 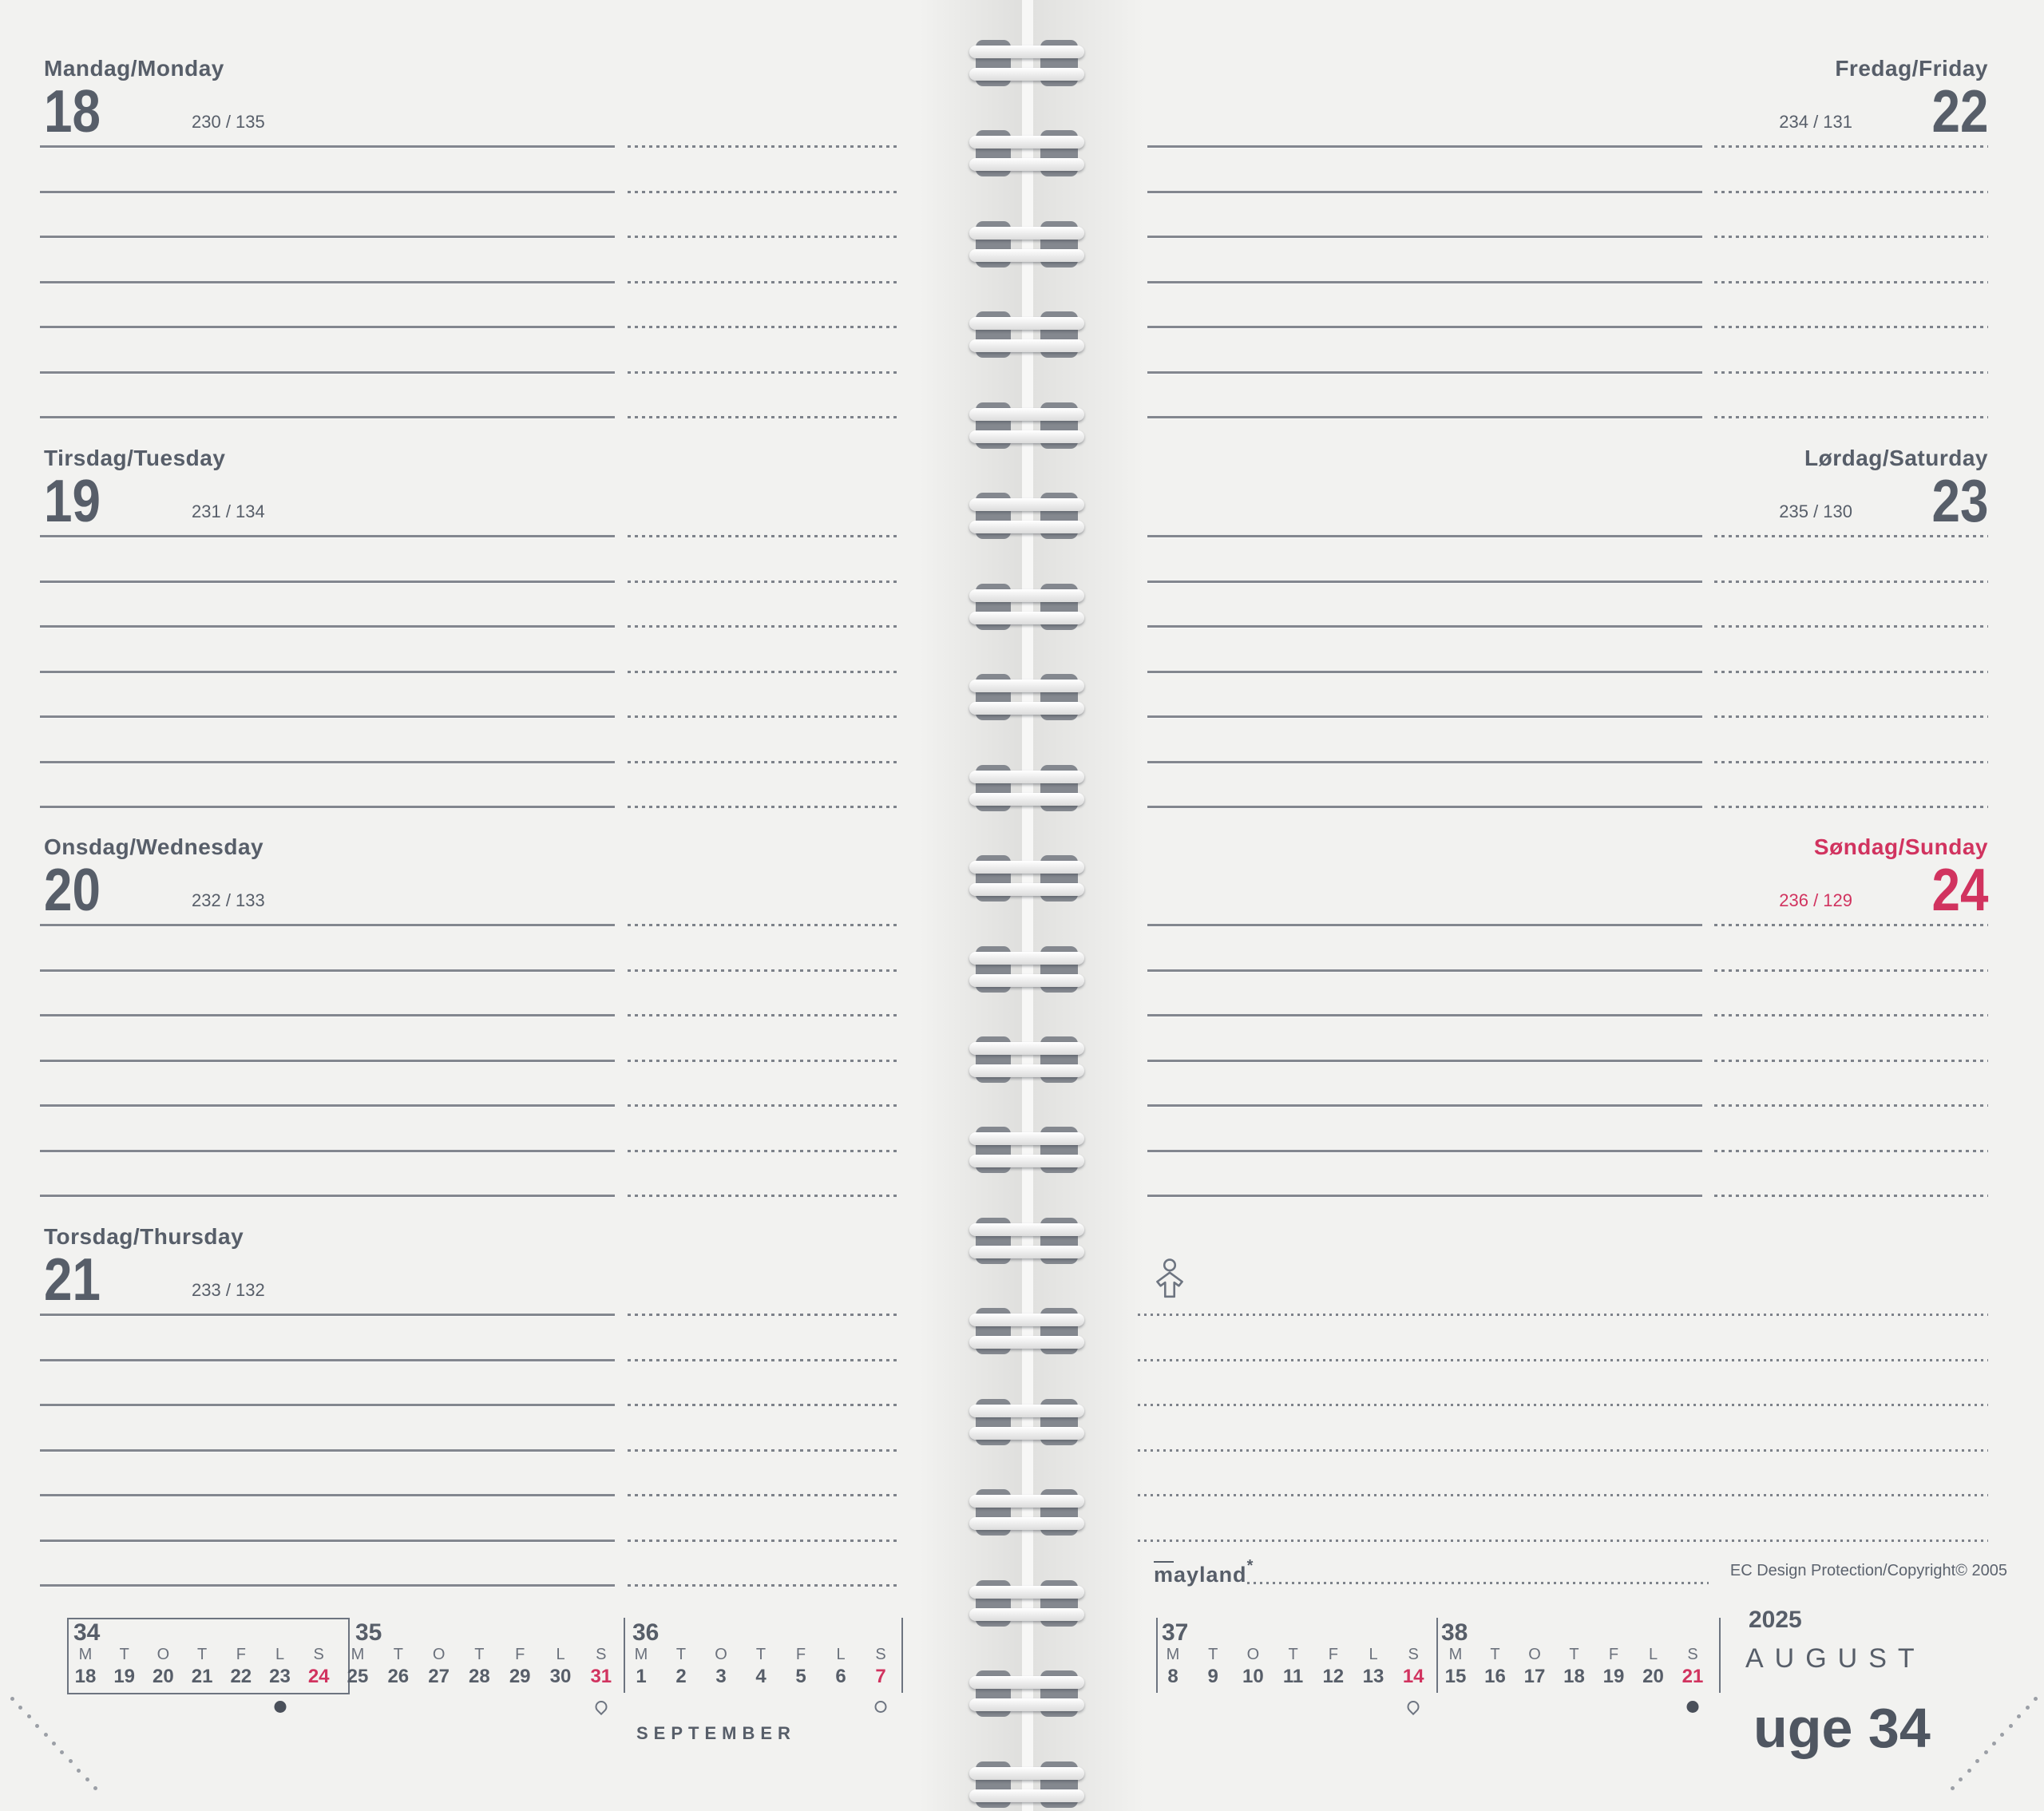 I want to click on mini-date: 6, so click(x=840, y=1677).